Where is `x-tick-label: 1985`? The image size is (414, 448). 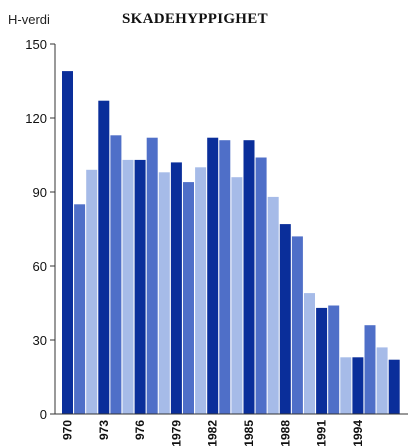 x-tick-label: 1985 is located at coordinates (249, 433).